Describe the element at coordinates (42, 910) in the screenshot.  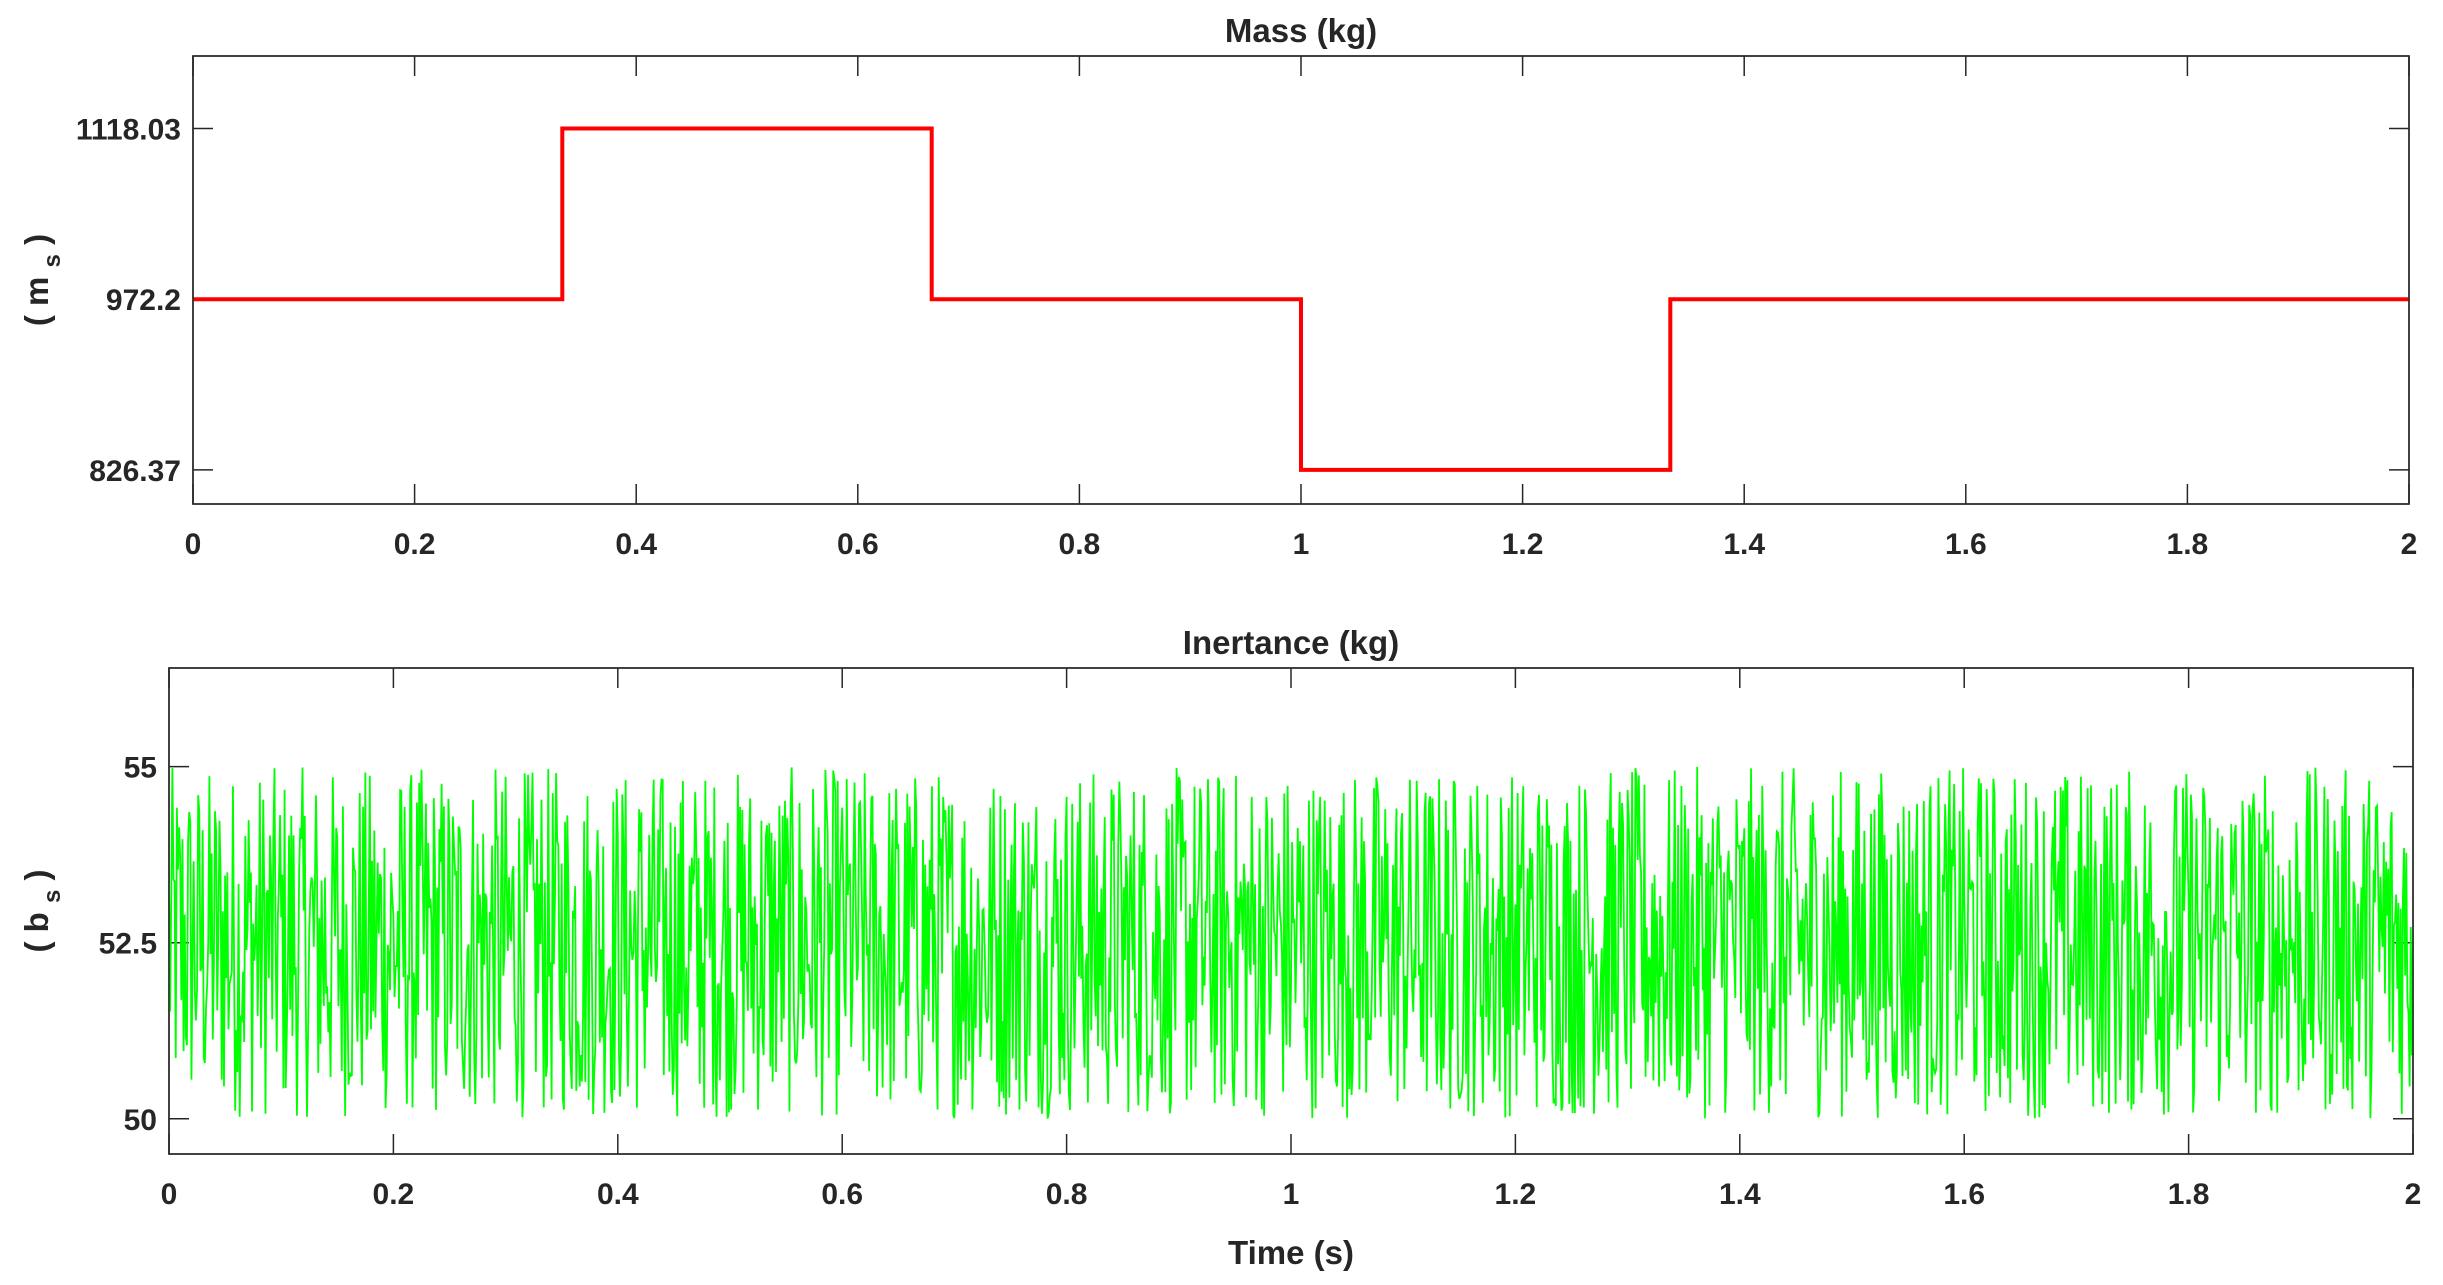
I see `inertance-y-axis-label: ( b s )` at that location.